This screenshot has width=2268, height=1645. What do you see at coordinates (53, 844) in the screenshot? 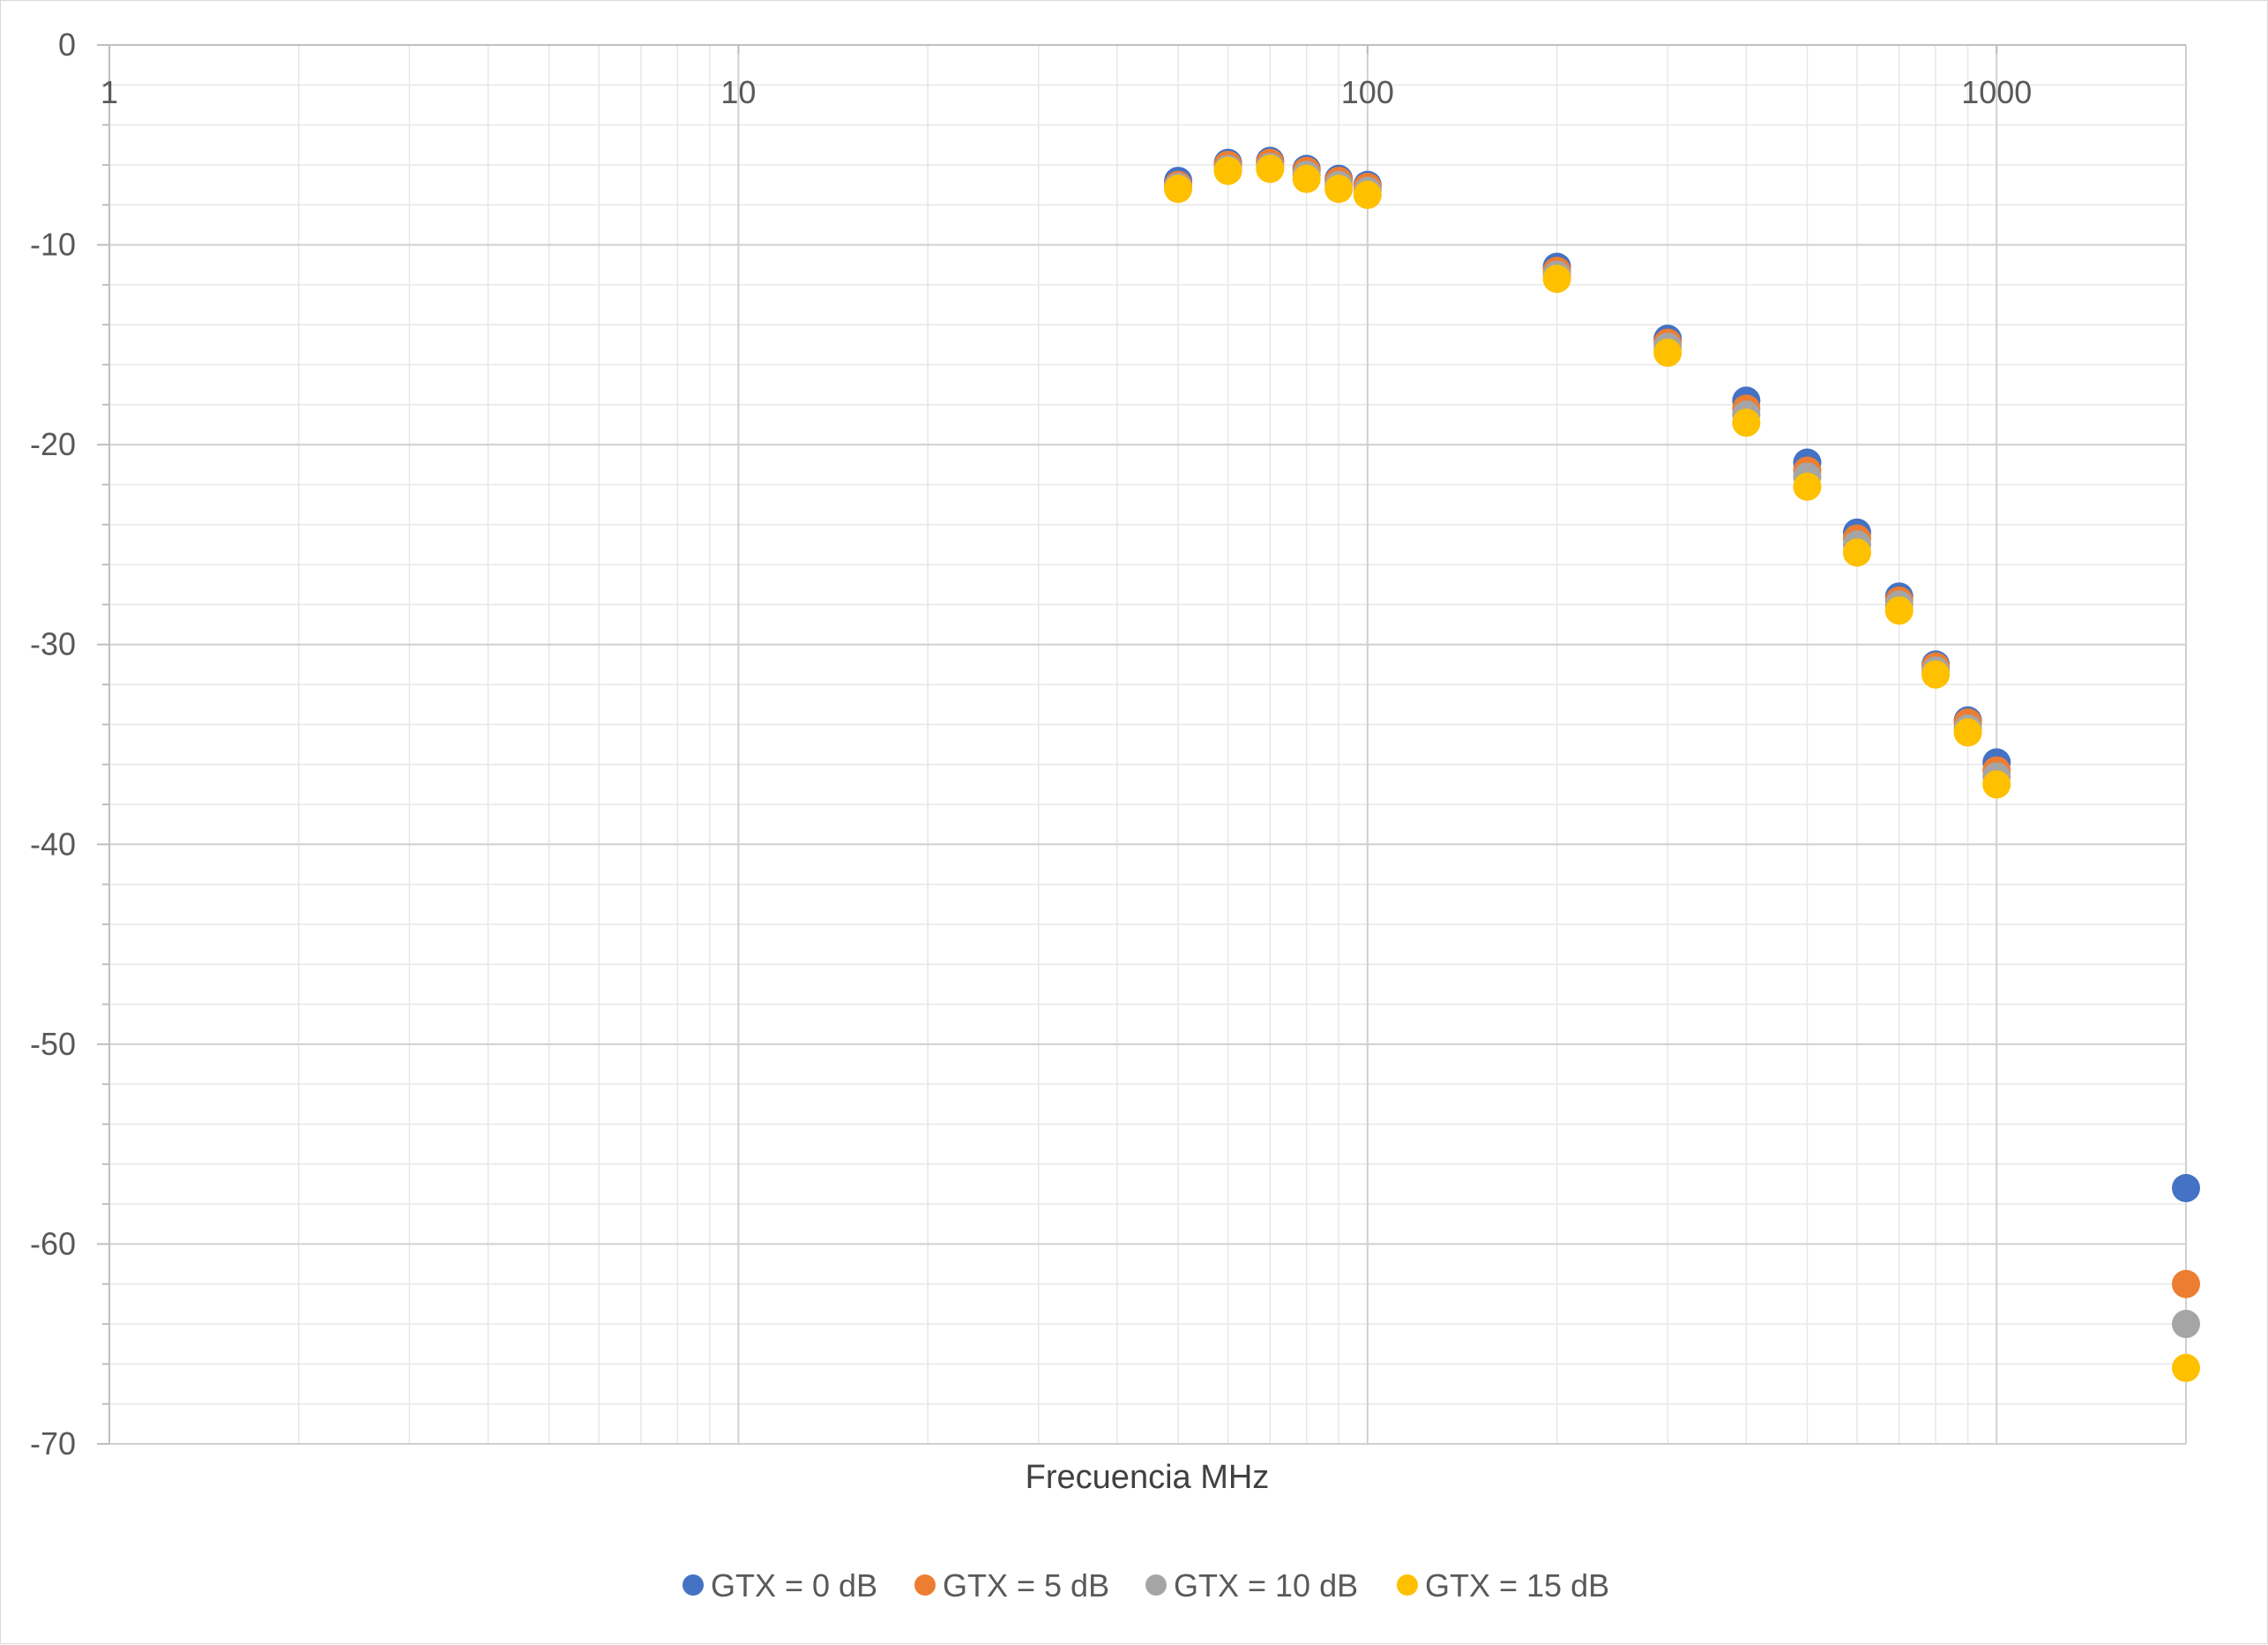
I see `y-tick-label: -40` at bounding box center [53, 844].